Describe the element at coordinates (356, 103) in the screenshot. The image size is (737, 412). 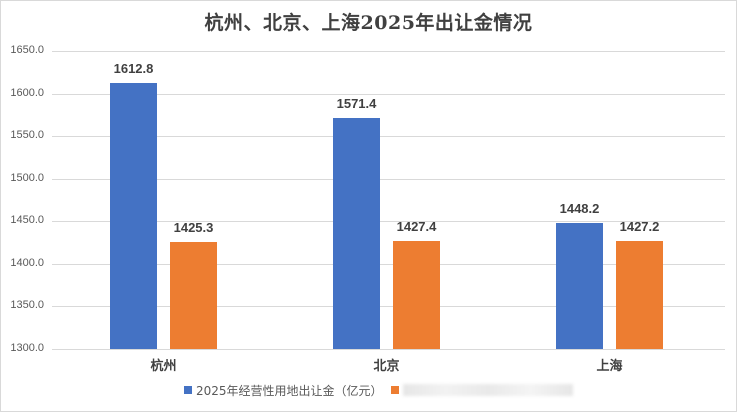
I see `data-label: 1571.4` at that location.